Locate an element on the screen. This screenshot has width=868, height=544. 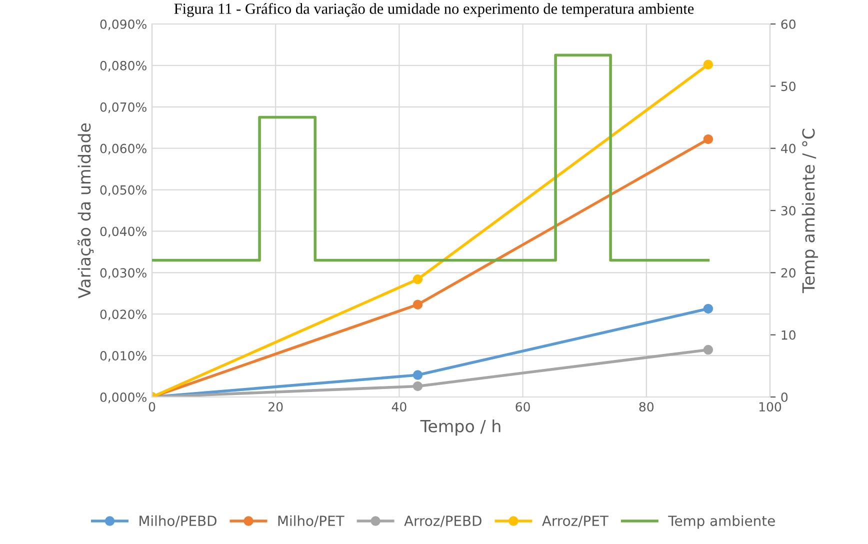
y2-tick-label: 10 is located at coordinates (789, 335).